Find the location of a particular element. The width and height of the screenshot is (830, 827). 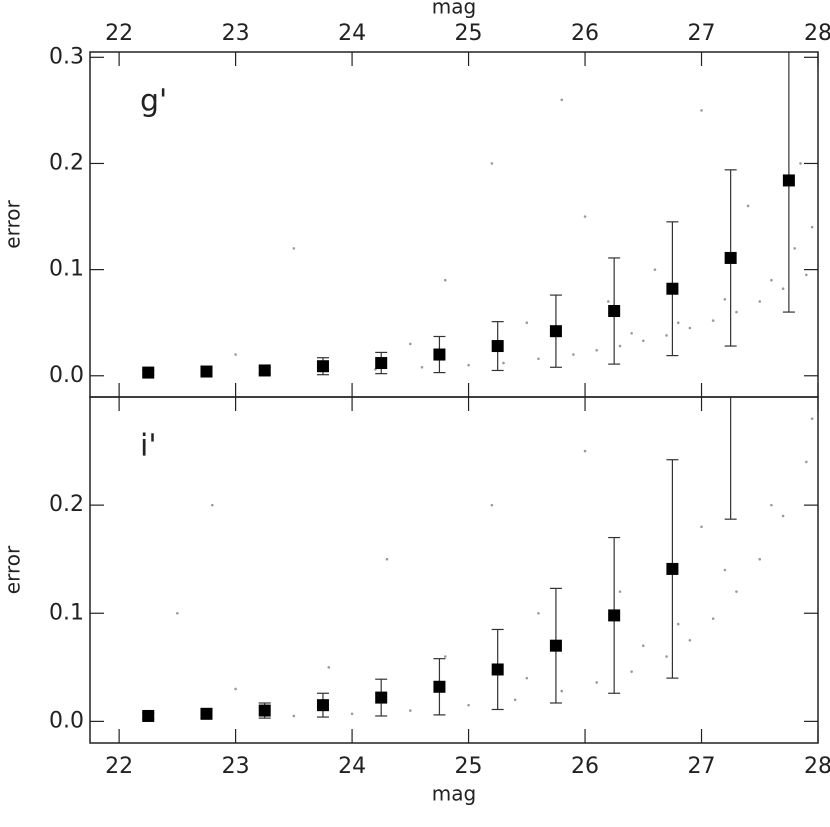

x-tick-label: 27 is located at coordinates (702, 766).